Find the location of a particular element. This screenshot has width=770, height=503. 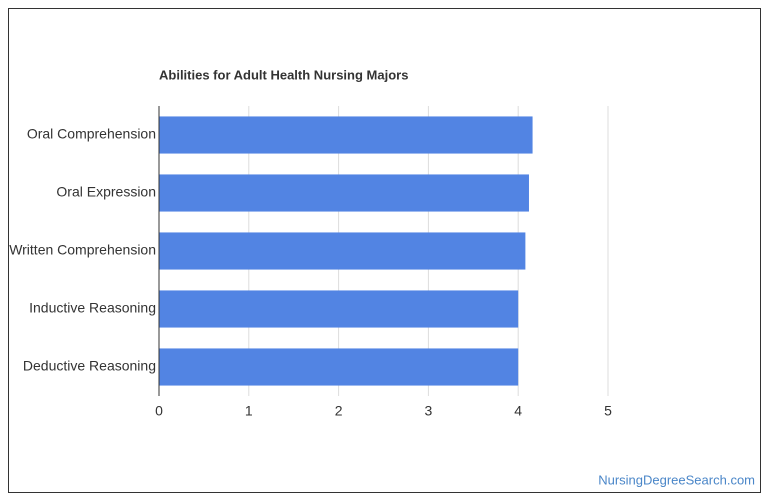

y-tick-label: Oral Comprehension is located at coordinates (91, 134).